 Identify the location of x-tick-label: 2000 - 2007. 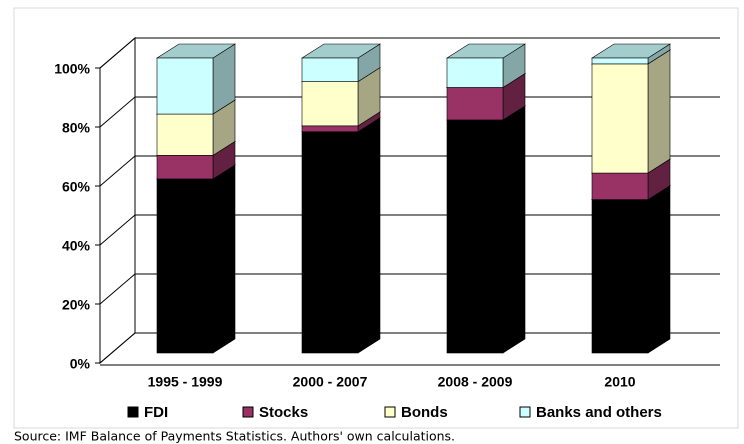
(330, 382).